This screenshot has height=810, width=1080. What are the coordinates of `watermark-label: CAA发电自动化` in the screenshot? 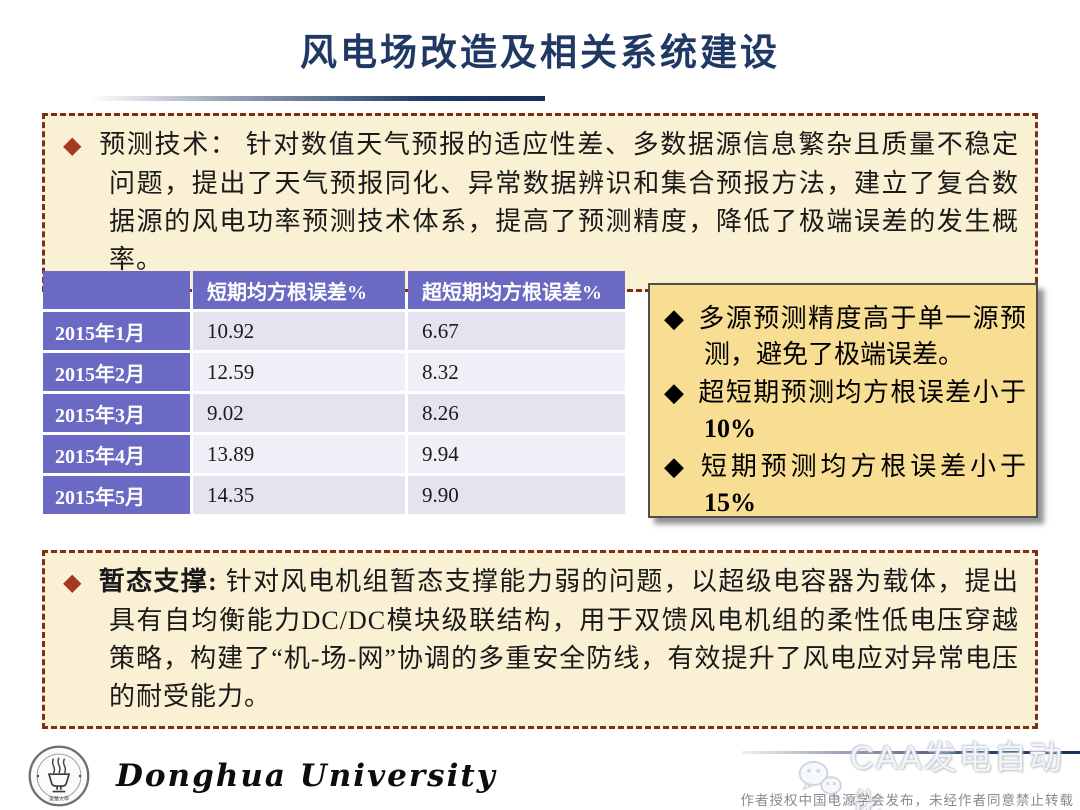 It's located at (957, 774).